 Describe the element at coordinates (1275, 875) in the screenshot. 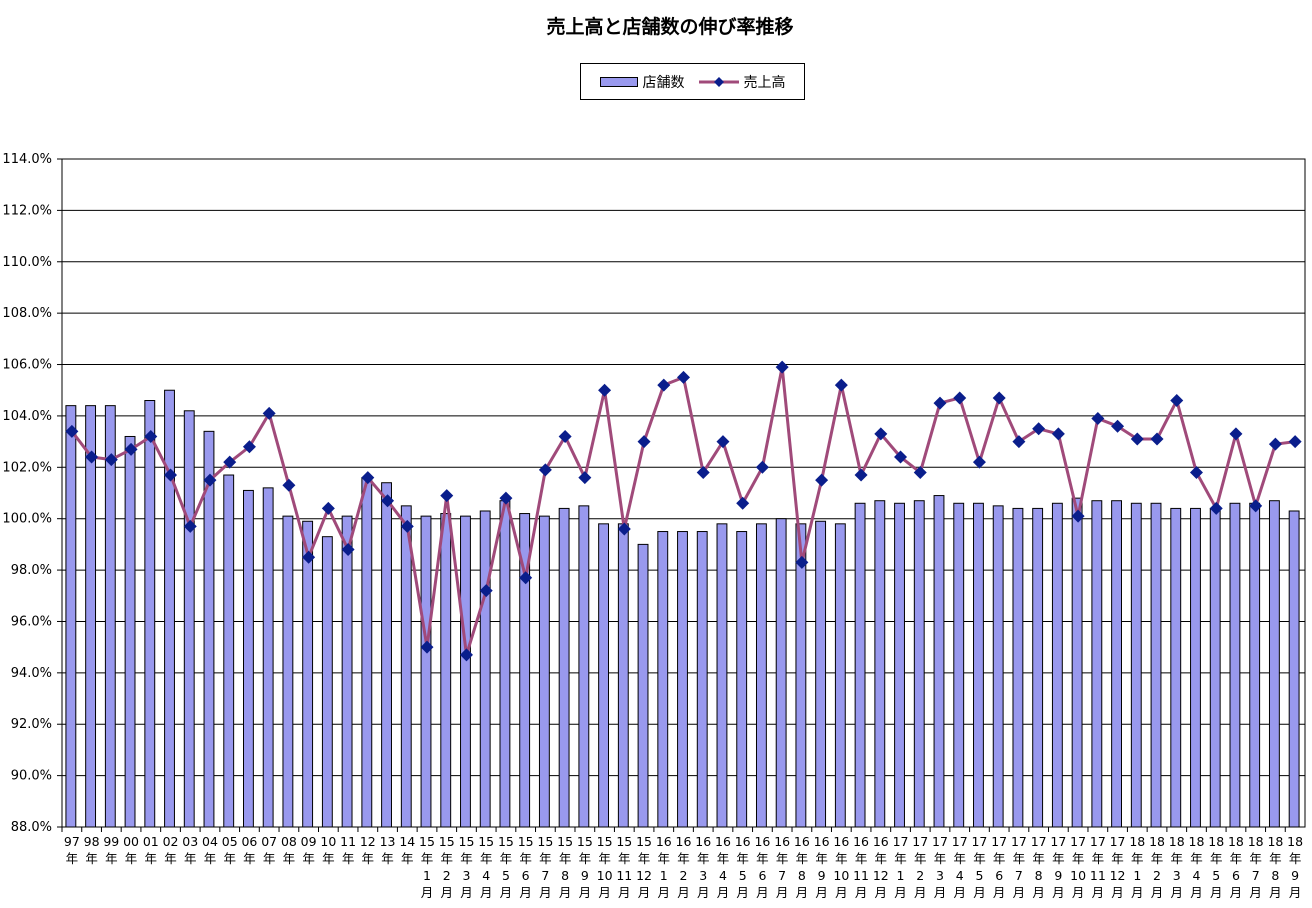

I see `x-tick-label: 8` at that location.